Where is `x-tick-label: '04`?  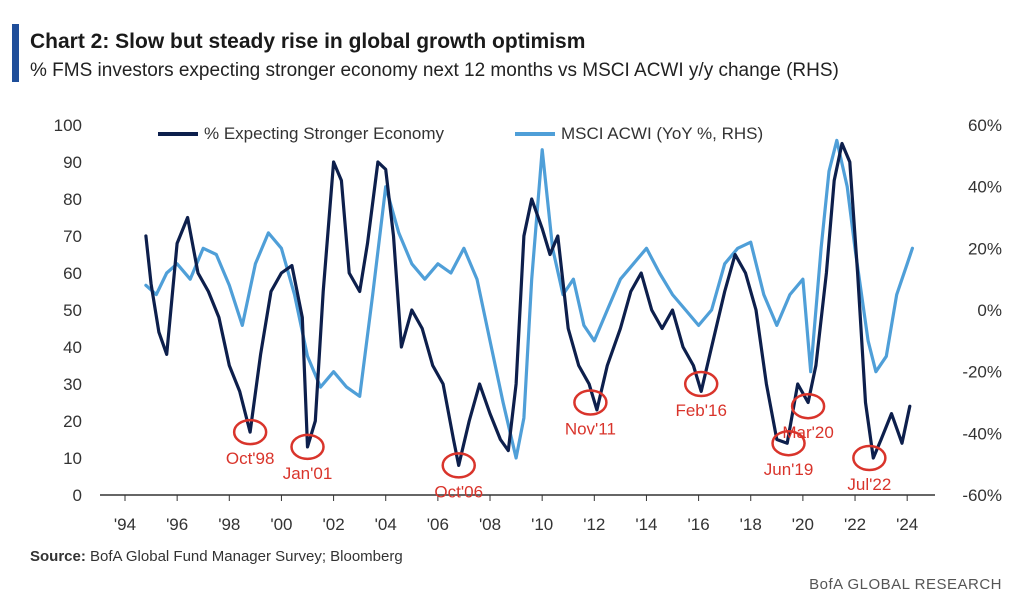
x-tick-label: '04 is located at coordinates (386, 524).